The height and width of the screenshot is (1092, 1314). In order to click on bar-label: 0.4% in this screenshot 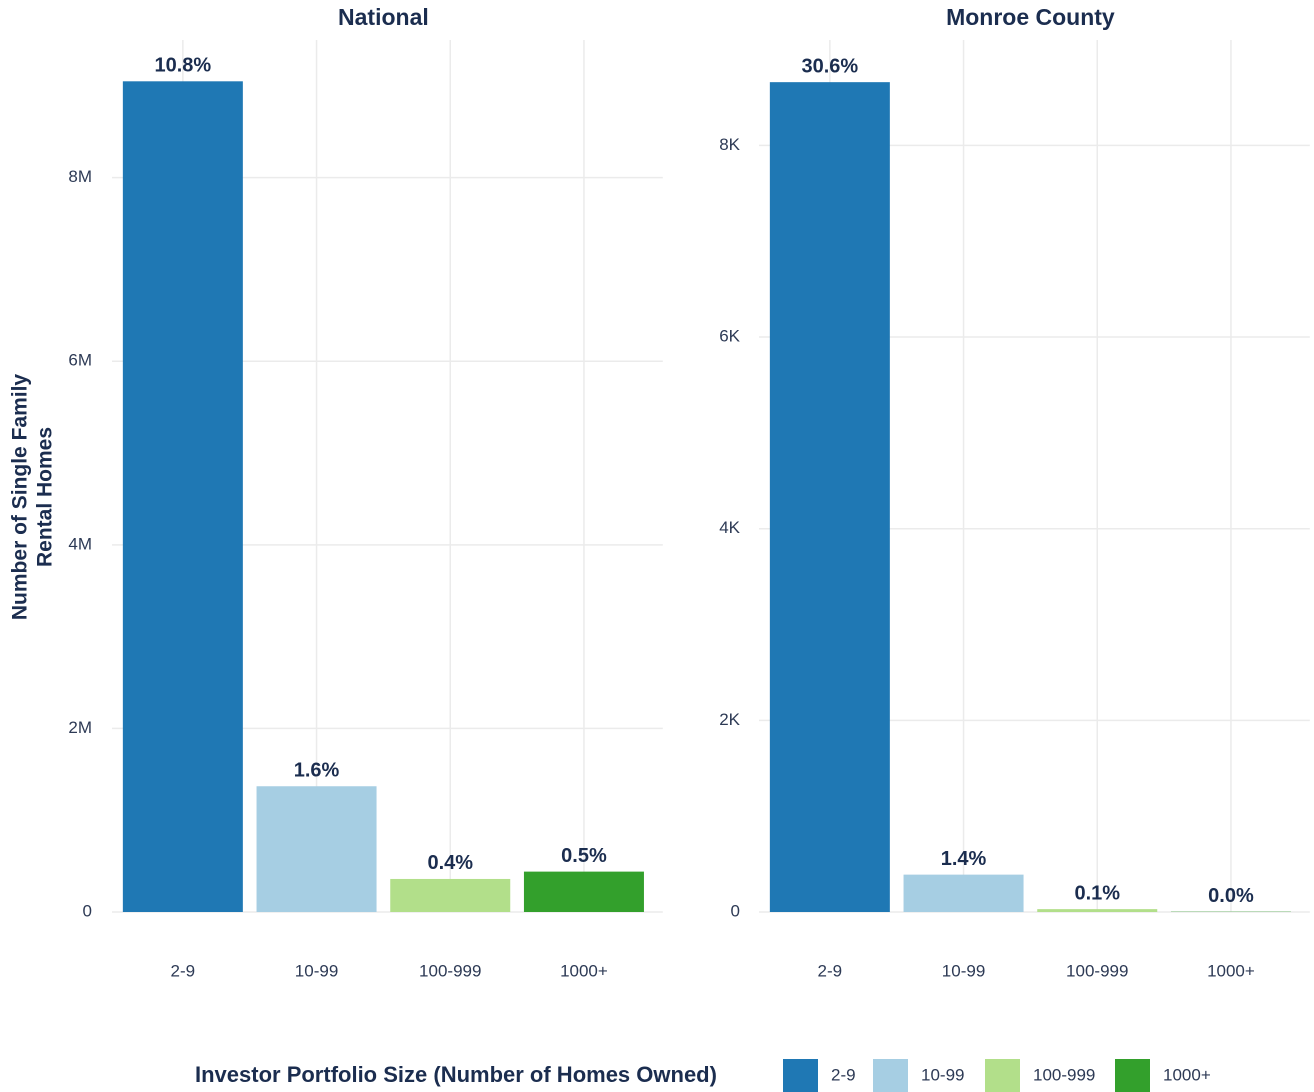, I will do `click(450, 863)`.